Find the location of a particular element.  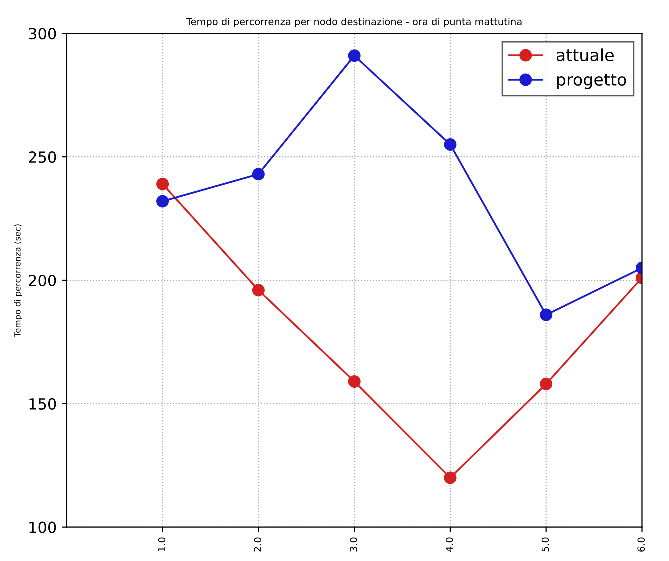

x-tick-label: 4.0 is located at coordinates (450, 545).